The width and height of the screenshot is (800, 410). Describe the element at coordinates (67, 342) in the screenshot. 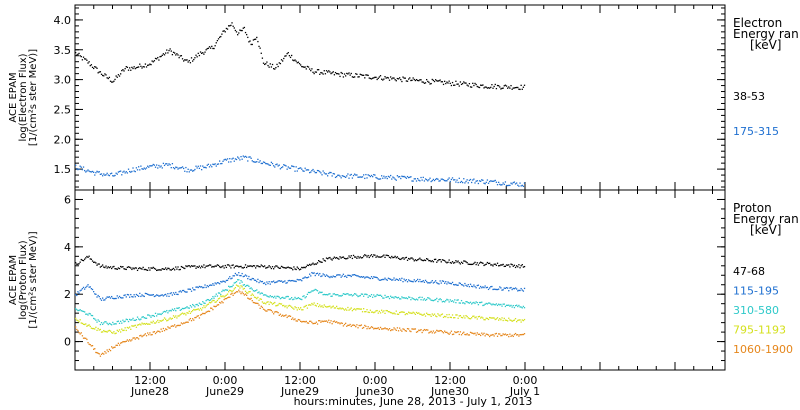

I see `y-tick-label: 0` at that location.